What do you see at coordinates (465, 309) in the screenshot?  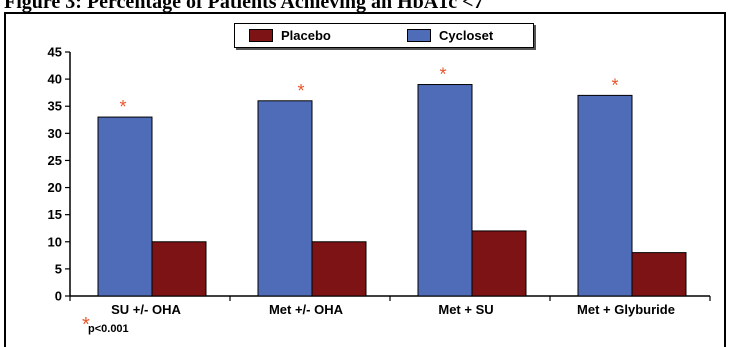 I see `x-category-label: Met + SU` at bounding box center [465, 309].